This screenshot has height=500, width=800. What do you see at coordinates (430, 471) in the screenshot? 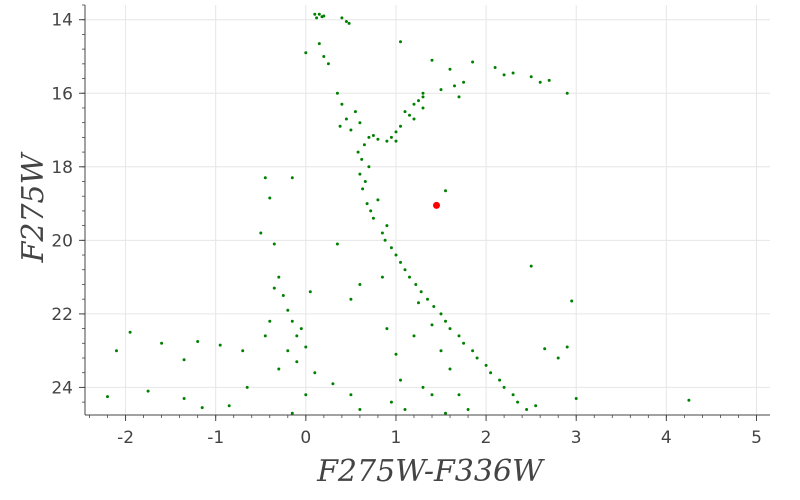
I see `x-axis-title: F275W-F336W` at bounding box center [430, 471].